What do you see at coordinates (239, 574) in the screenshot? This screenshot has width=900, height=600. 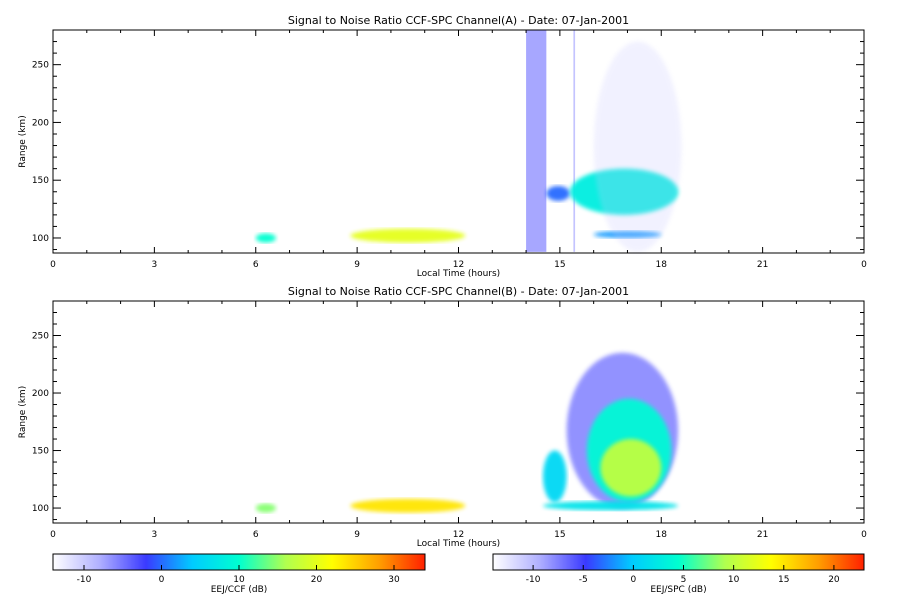 I see `colorbar-ccf: -10 0 10 20 30 EEJ/CCF (dB)` at bounding box center [239, 574].